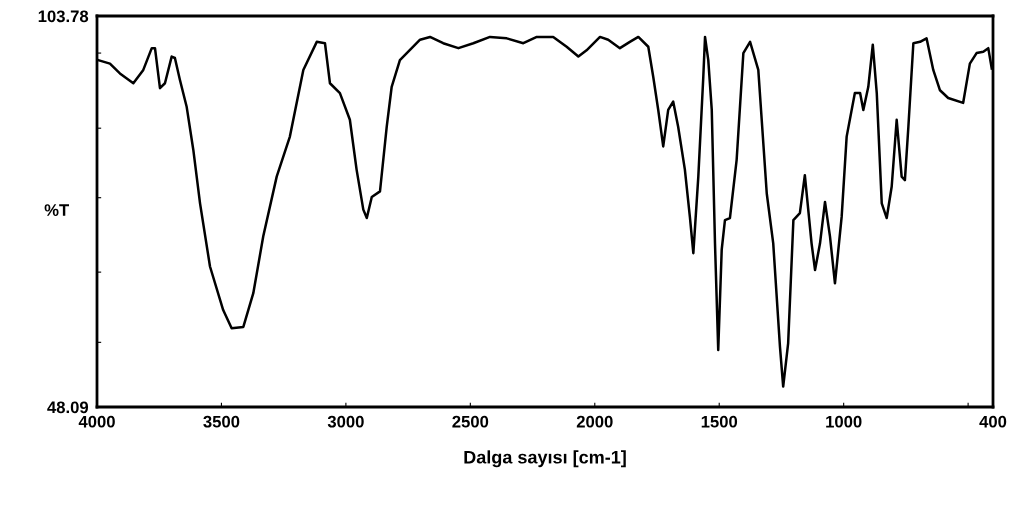 The width and height of the screenshot is (1031, 507). What do you see at coordinates (68, 407) in the screenshot?
I see `y-tick-label: 48.09` at bounding box center [68, 407].